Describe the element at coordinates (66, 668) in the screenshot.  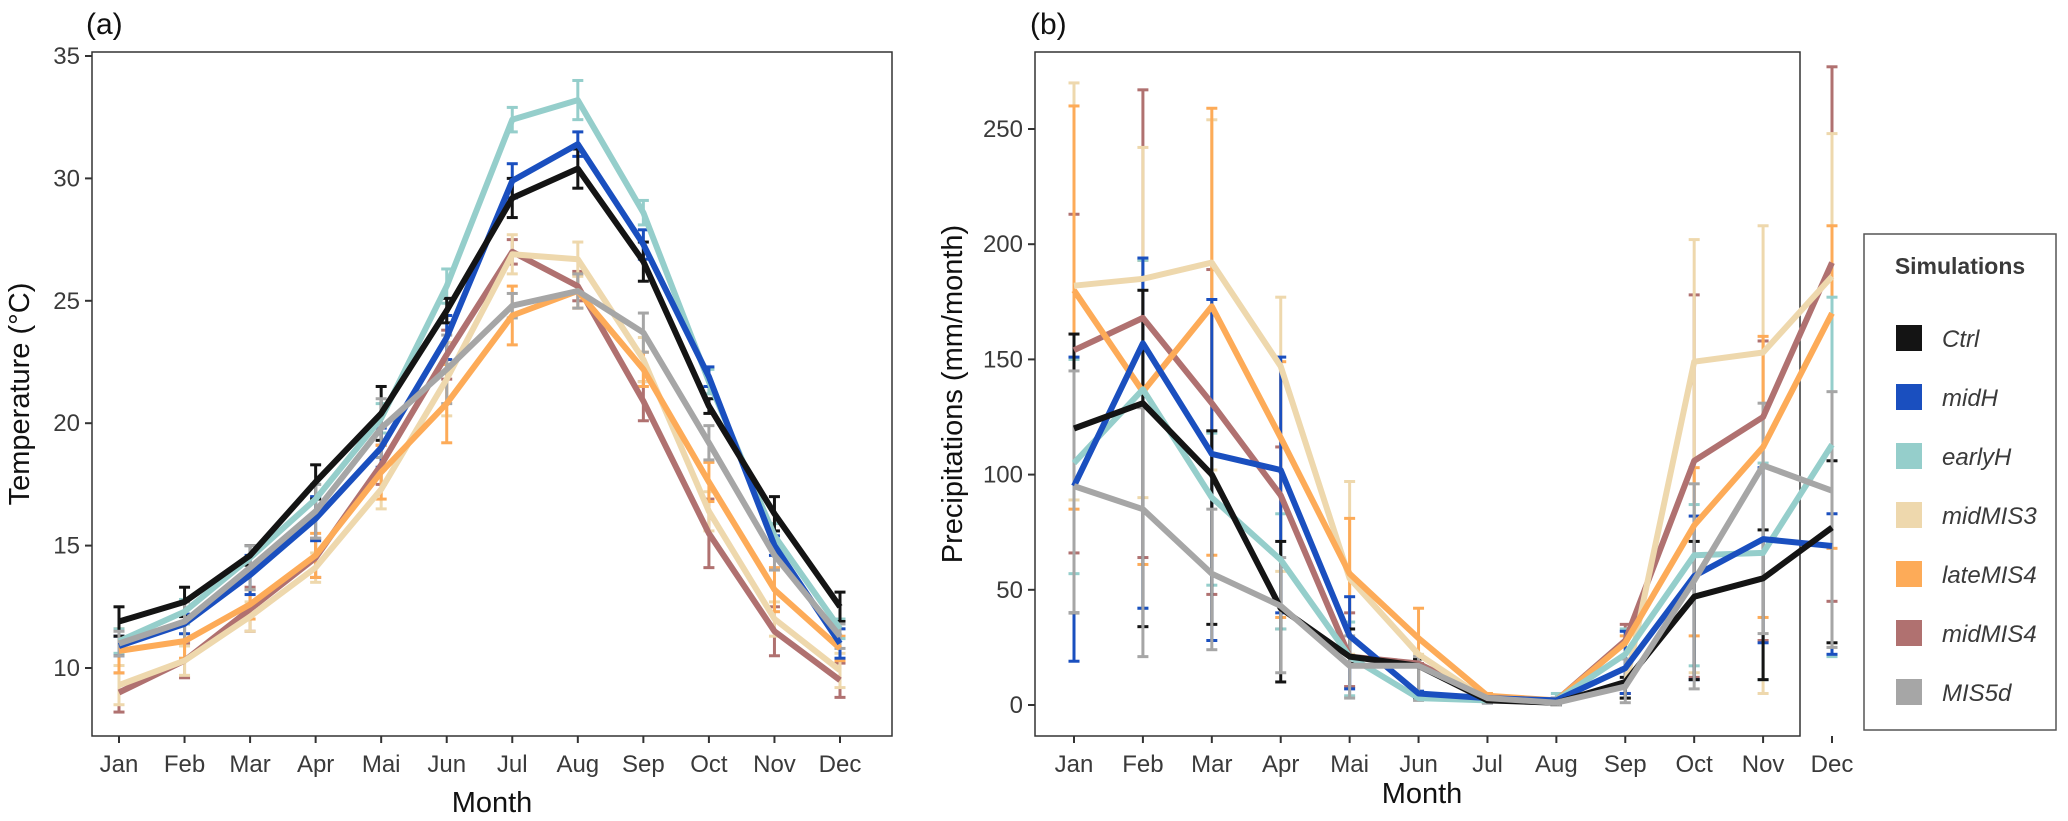
I see `y-tick-label: 10` at that location.